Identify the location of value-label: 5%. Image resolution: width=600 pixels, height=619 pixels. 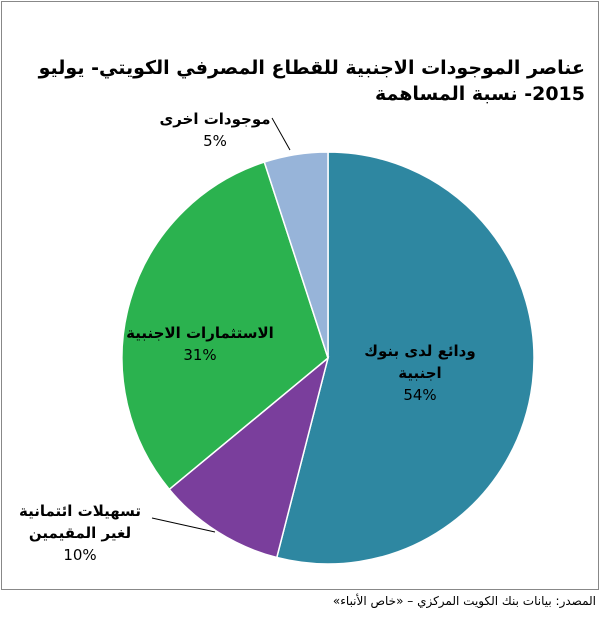
(215, 141).